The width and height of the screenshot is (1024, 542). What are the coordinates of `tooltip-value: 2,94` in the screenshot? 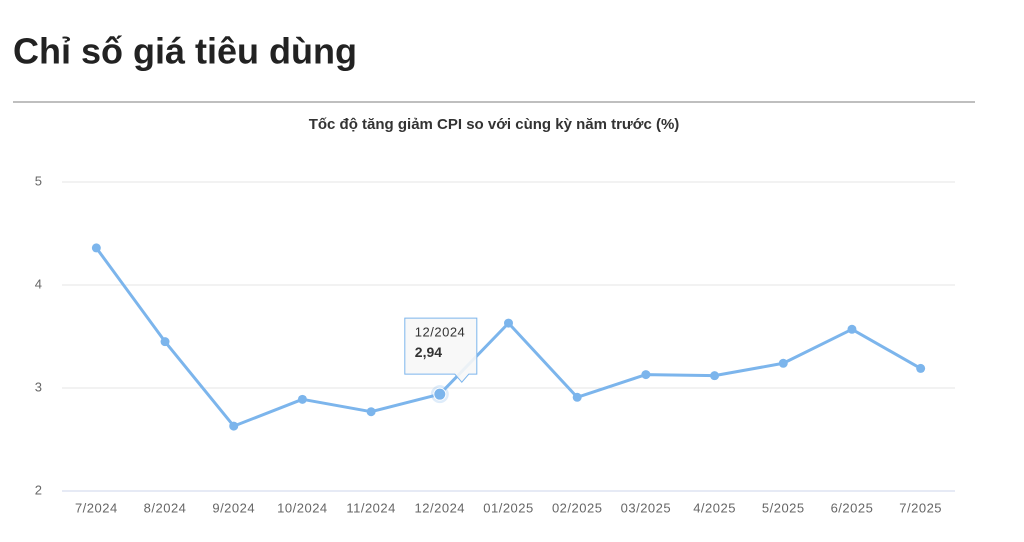 It's located at (428, 352).